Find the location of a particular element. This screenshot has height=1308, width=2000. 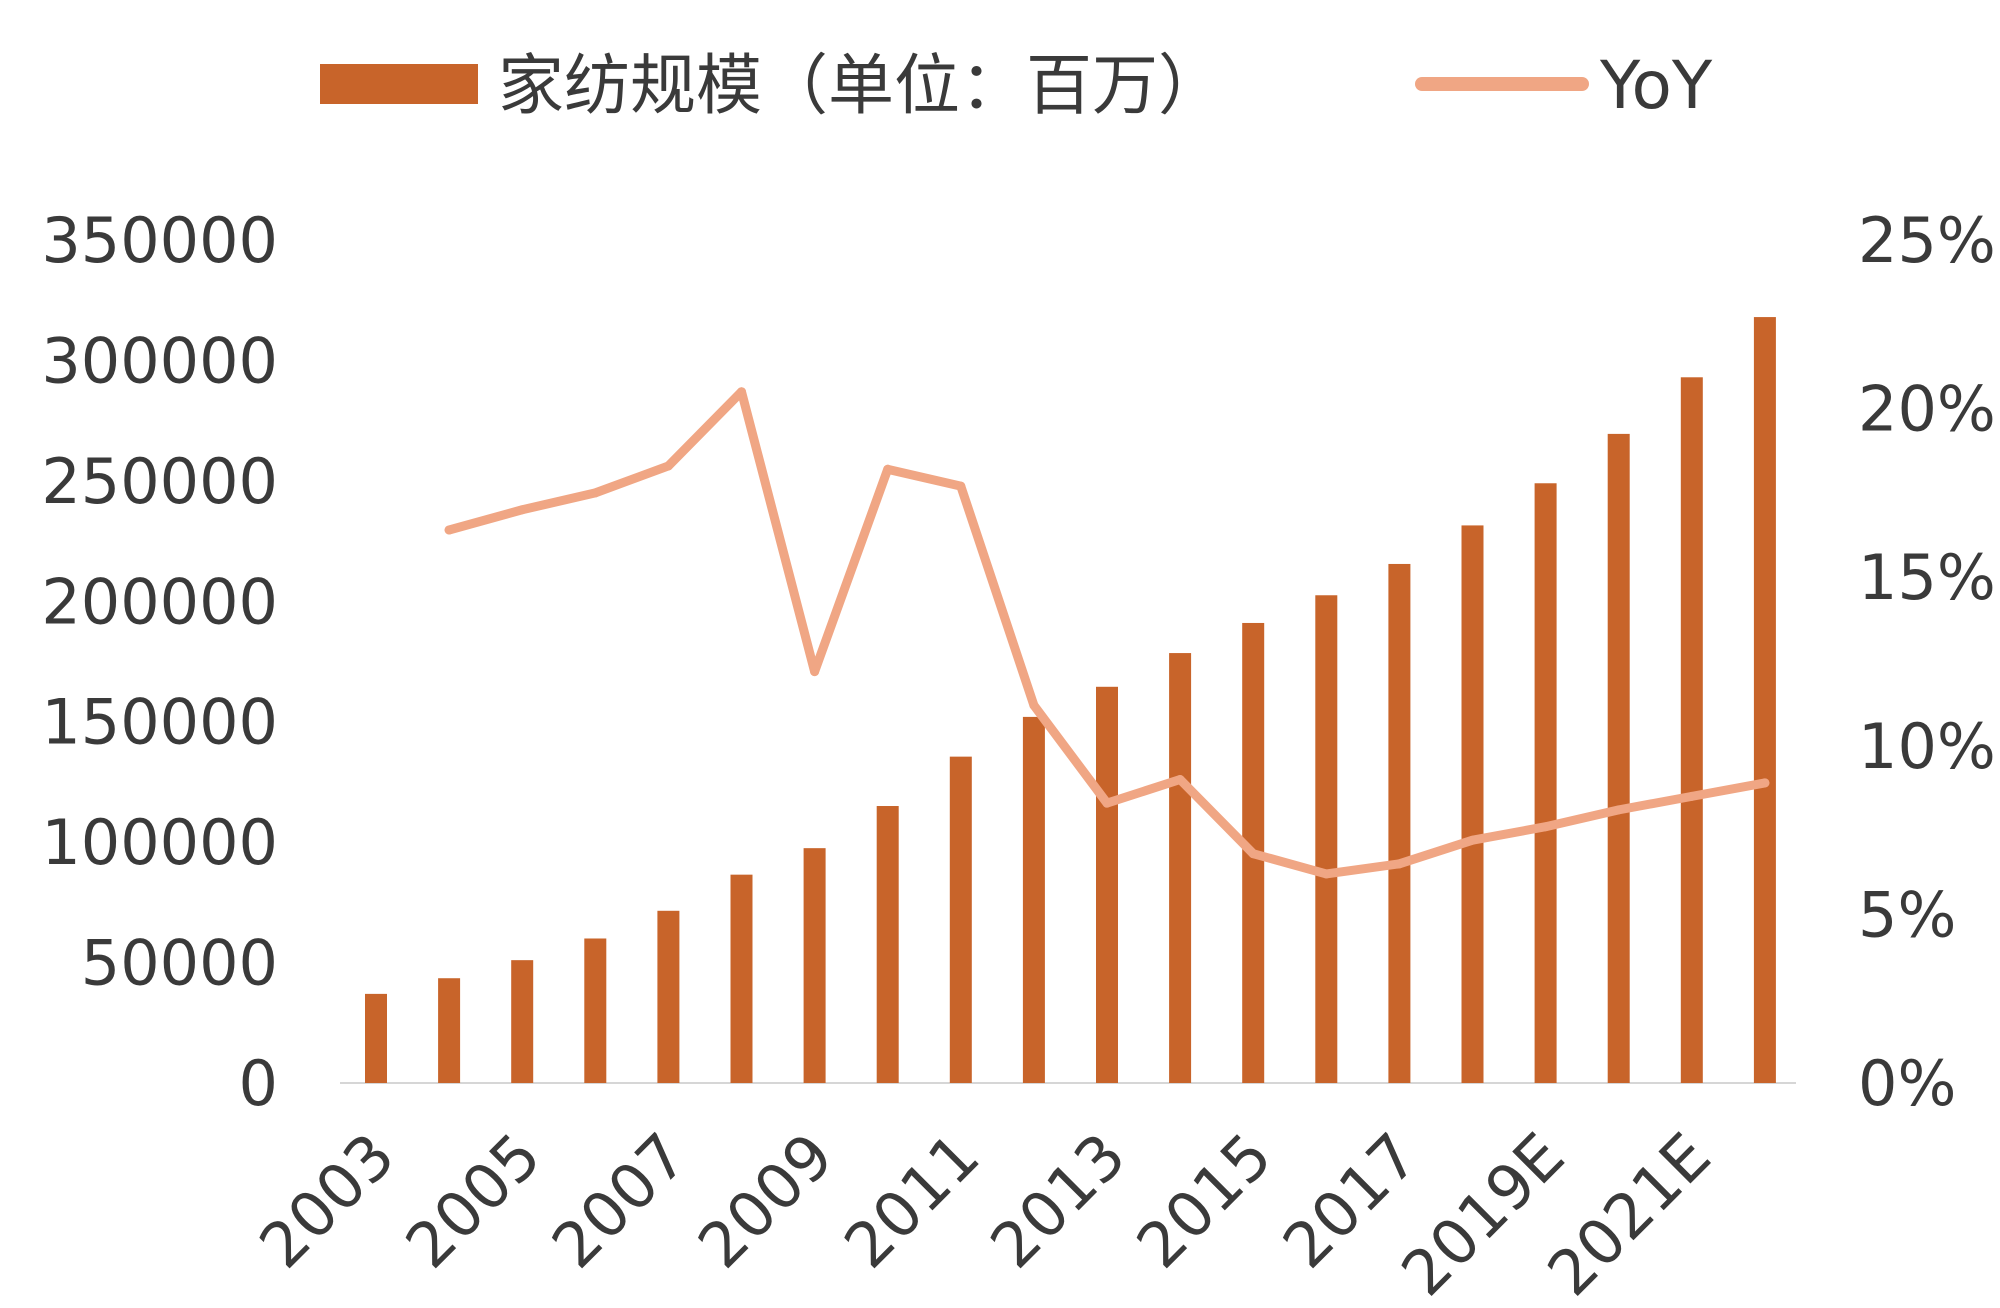

x-tick-label: 2015 is located at coordinates (1204, 1200).